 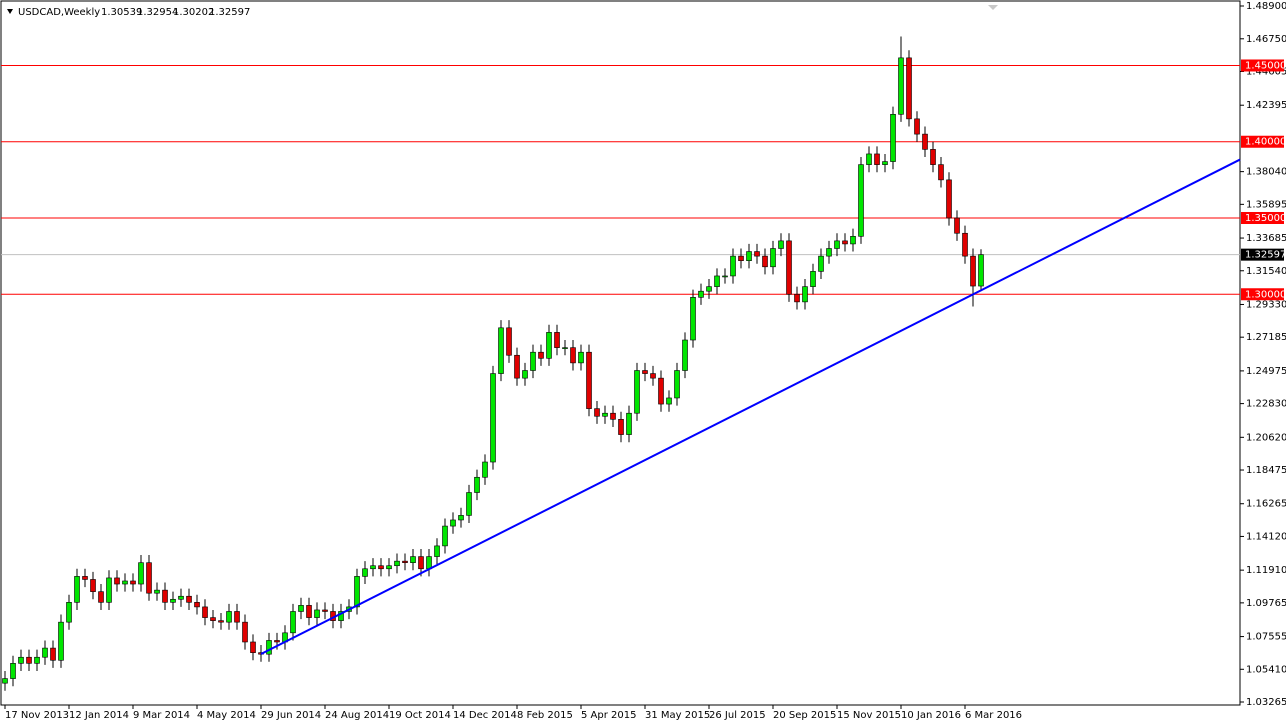 I want to click on y-tick-label: 1.38040, so click(x=1266, y=172).